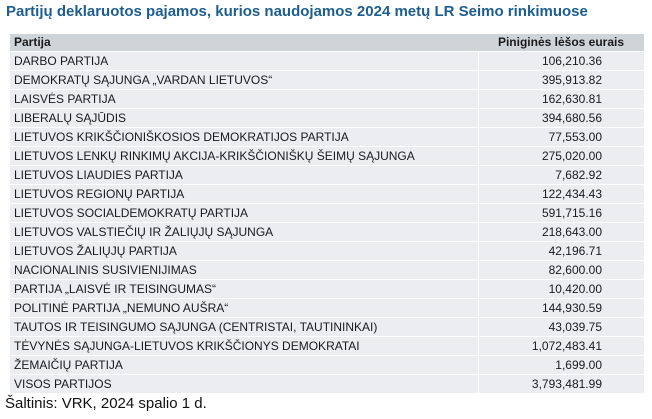  I want to click on source-note: Šaltinis: VRK, 2024 spalio 1 d., so click(106, 403).